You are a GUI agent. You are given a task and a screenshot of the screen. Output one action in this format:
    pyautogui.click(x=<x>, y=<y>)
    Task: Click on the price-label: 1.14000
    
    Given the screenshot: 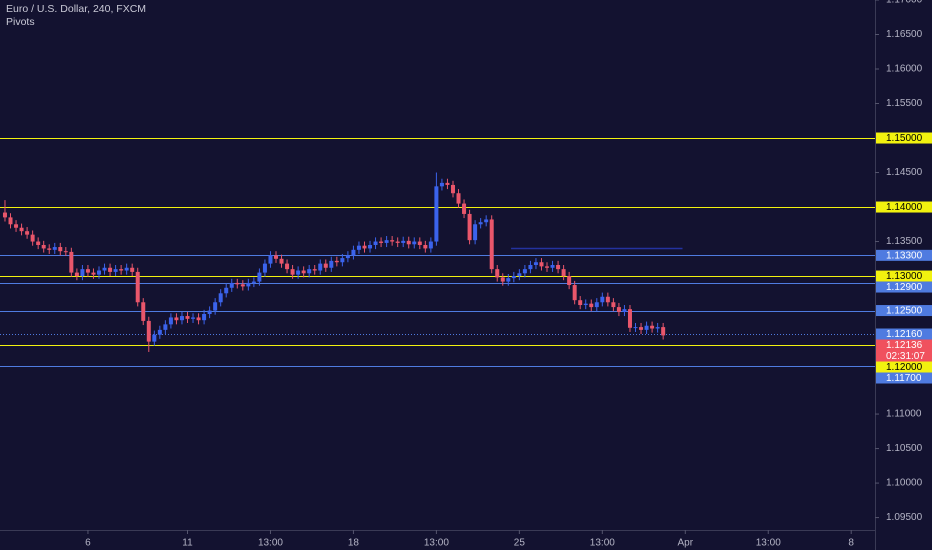 What is the action you would take?
    pyautogui.click(x=904, y=207)
    